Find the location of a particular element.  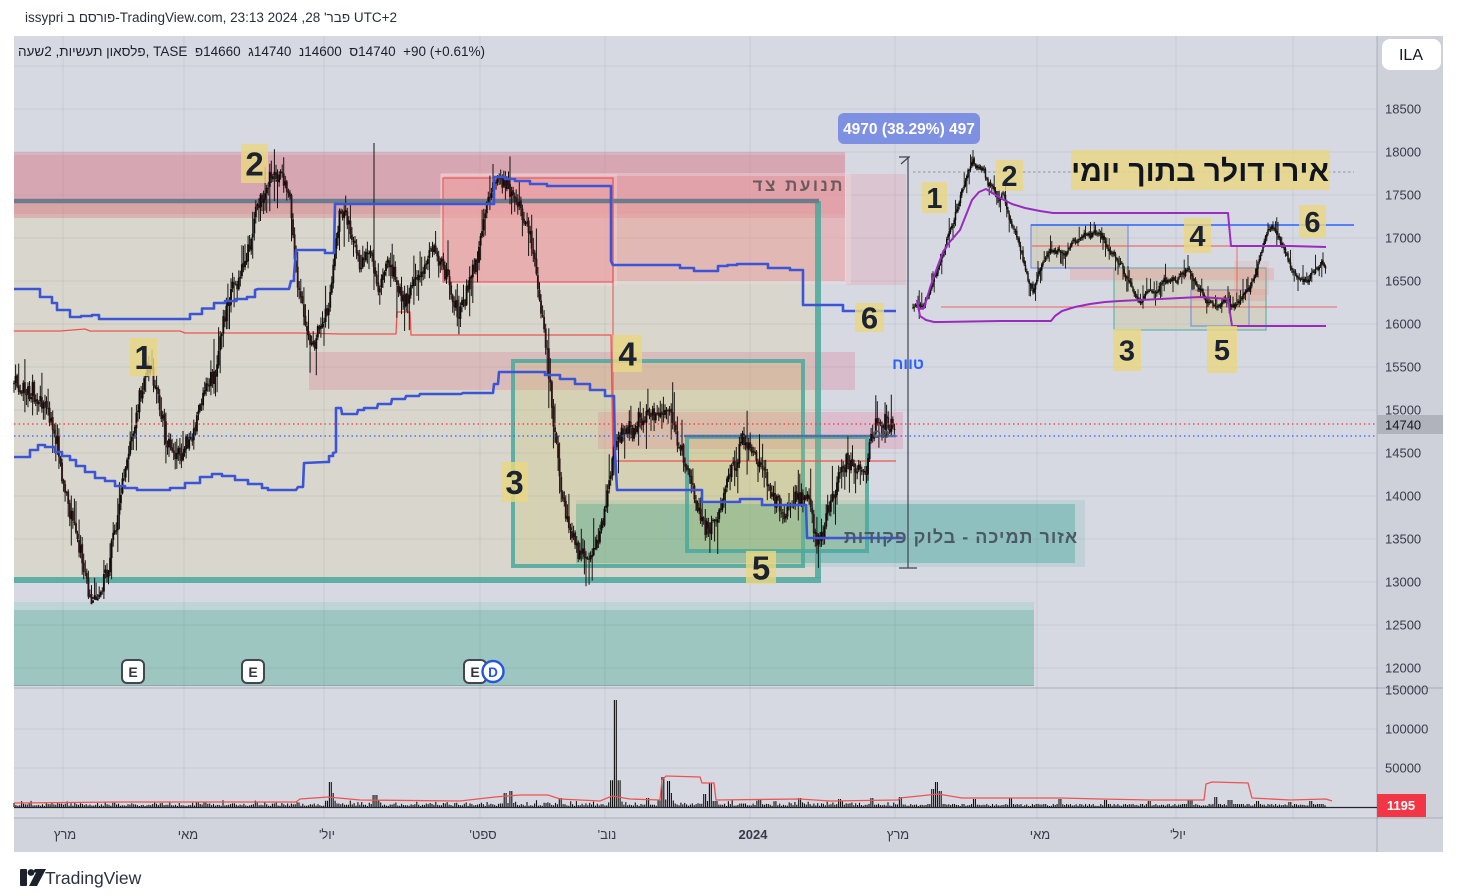

svg-text: ספט‏'‏ is located at coordinates (482, 834).